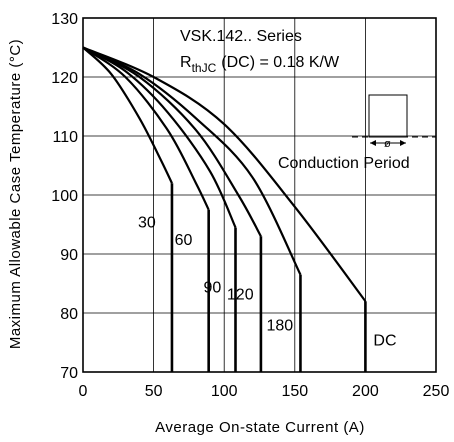  Describe the element at coordinates (83, 391) in the screenshot. I see `x-tick-label: 0` at that location.